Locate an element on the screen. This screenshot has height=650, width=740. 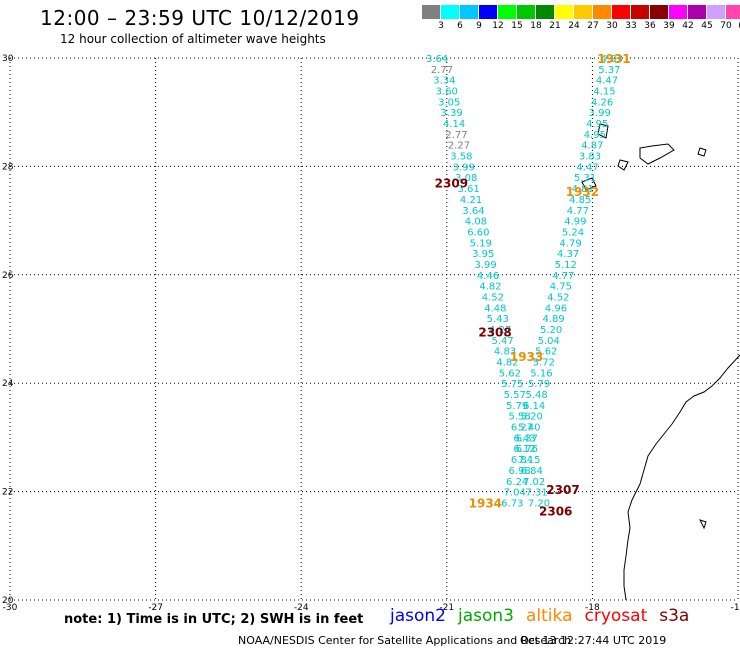
colorbar-label: 45 is located at coordinates (707, 26).